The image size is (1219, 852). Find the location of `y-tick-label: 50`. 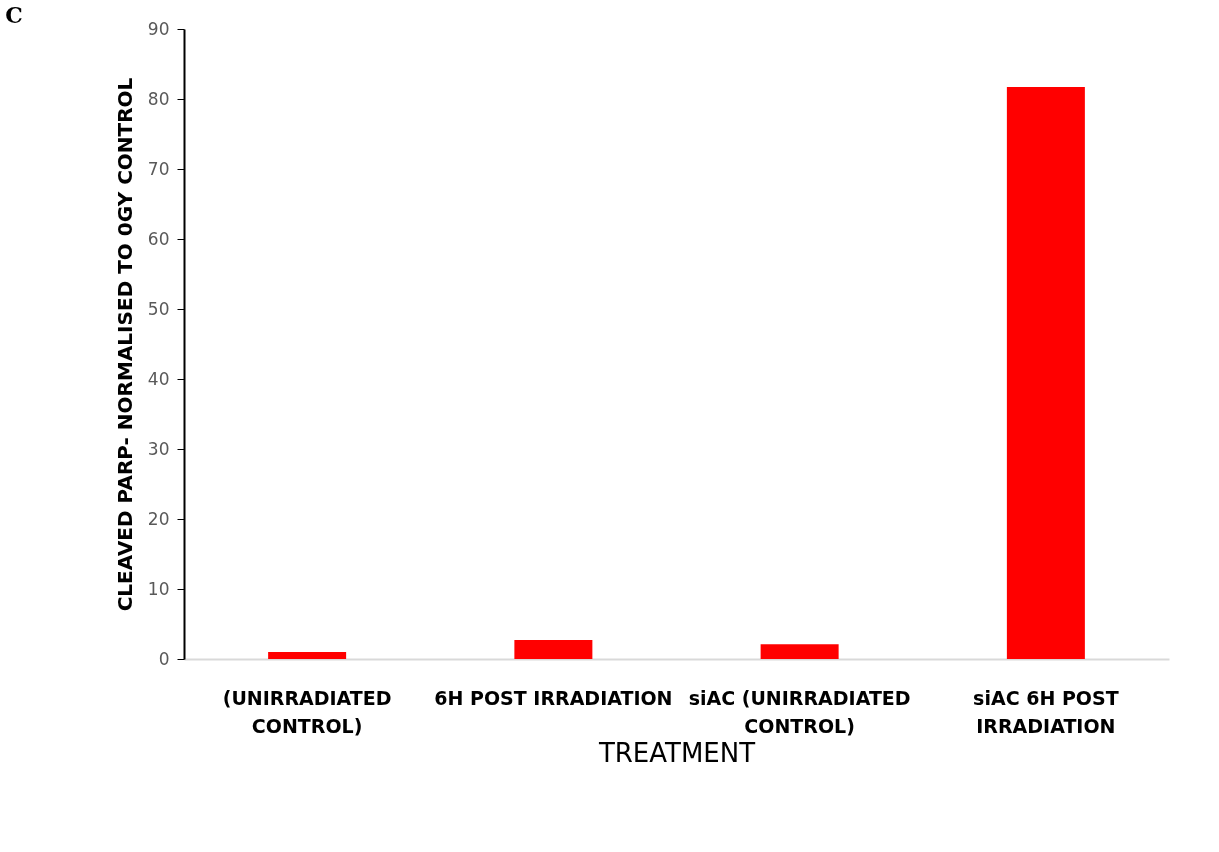

y-tick-label: 50 is located at coordinates (158, 308).